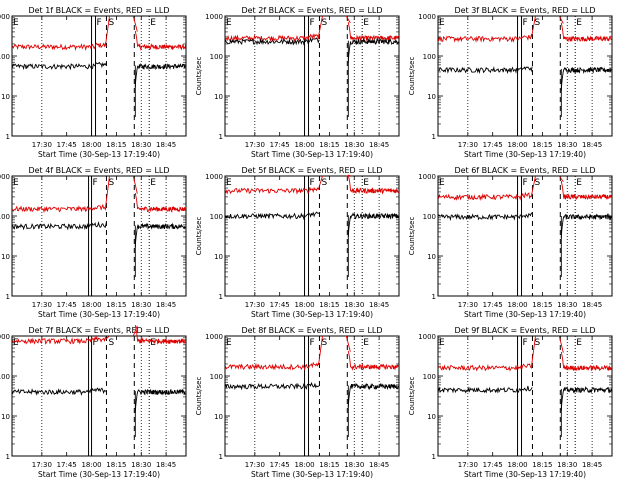 The width and height of the screenshot is (640, 480). I want to click on panel-title: Det 3f BLACK = Events, RED = LLD, so click(524, 10).